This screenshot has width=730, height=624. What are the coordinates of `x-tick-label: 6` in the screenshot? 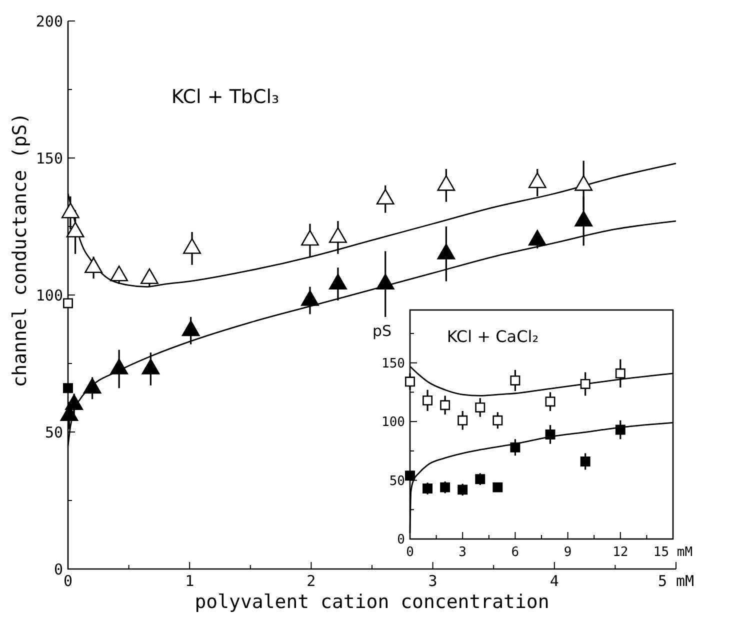 It's located at (515, 552).